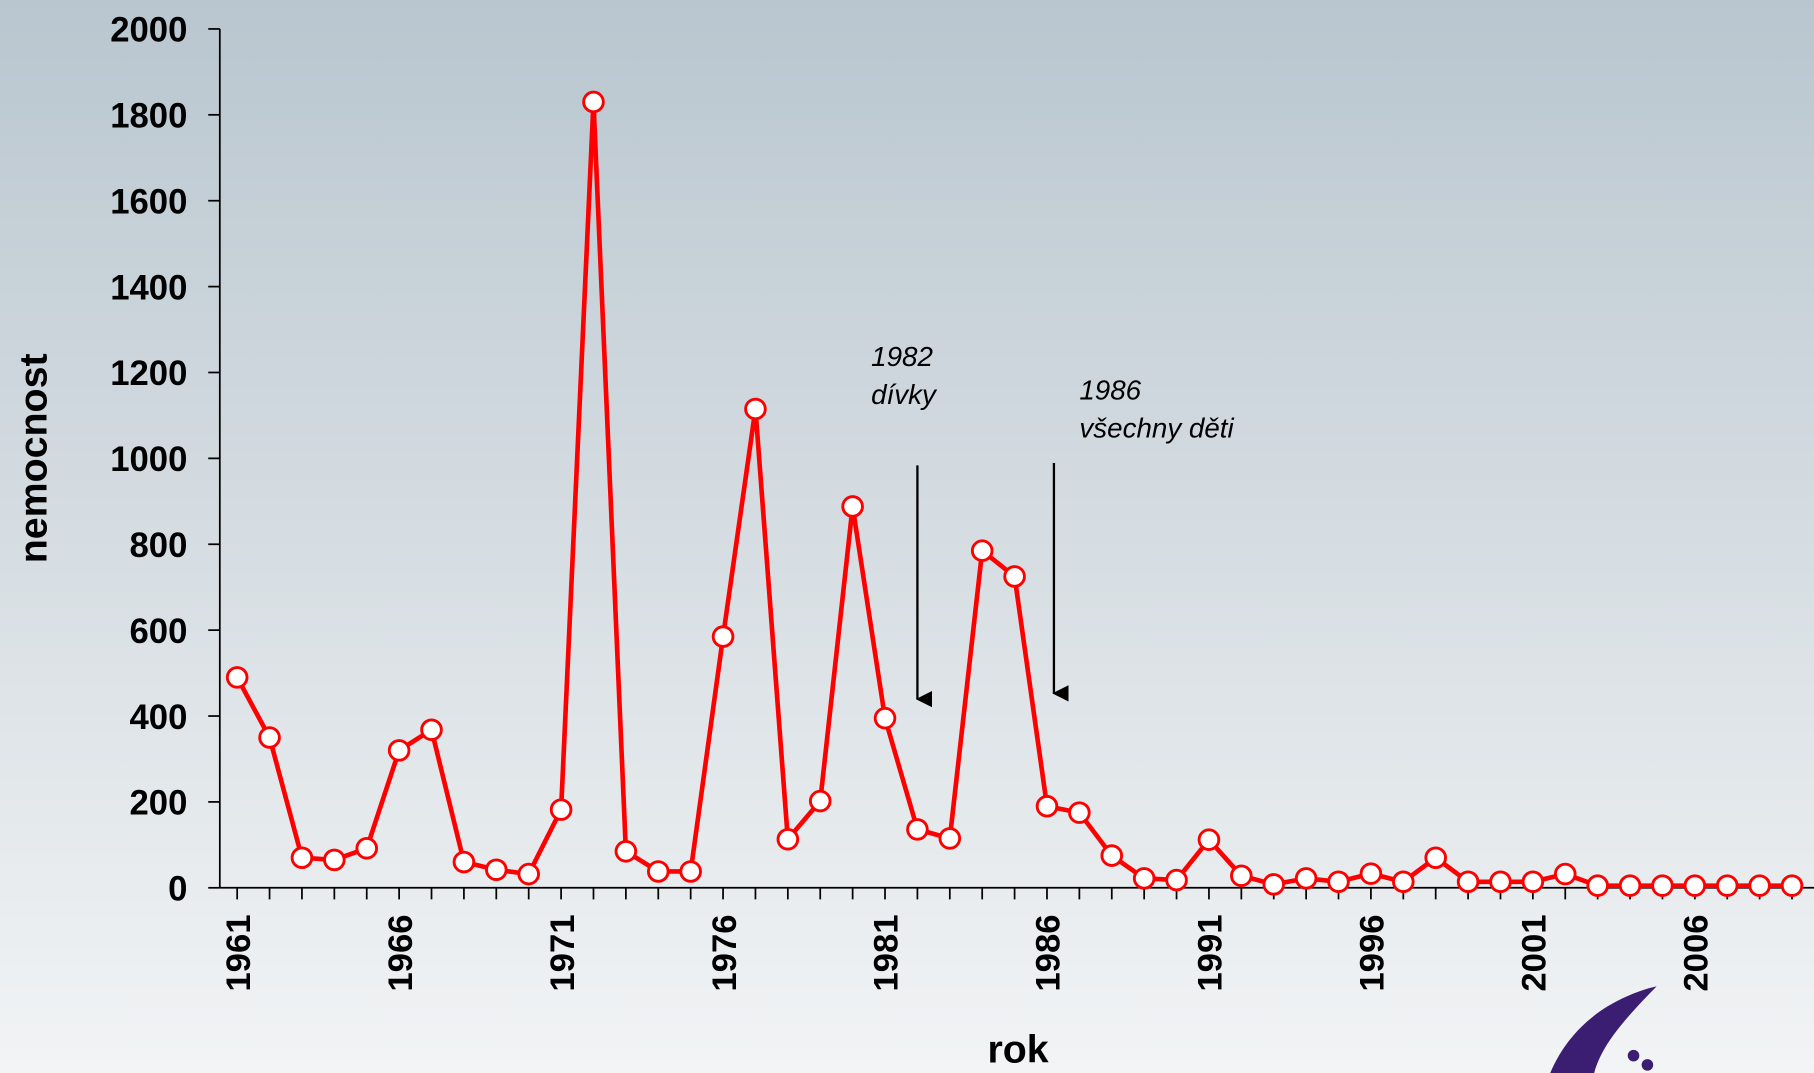  What do you see at coordinates (1697, 952) in the screenshot?
I see `x-tick-label: 2006` at bounding box center [1697, 952].